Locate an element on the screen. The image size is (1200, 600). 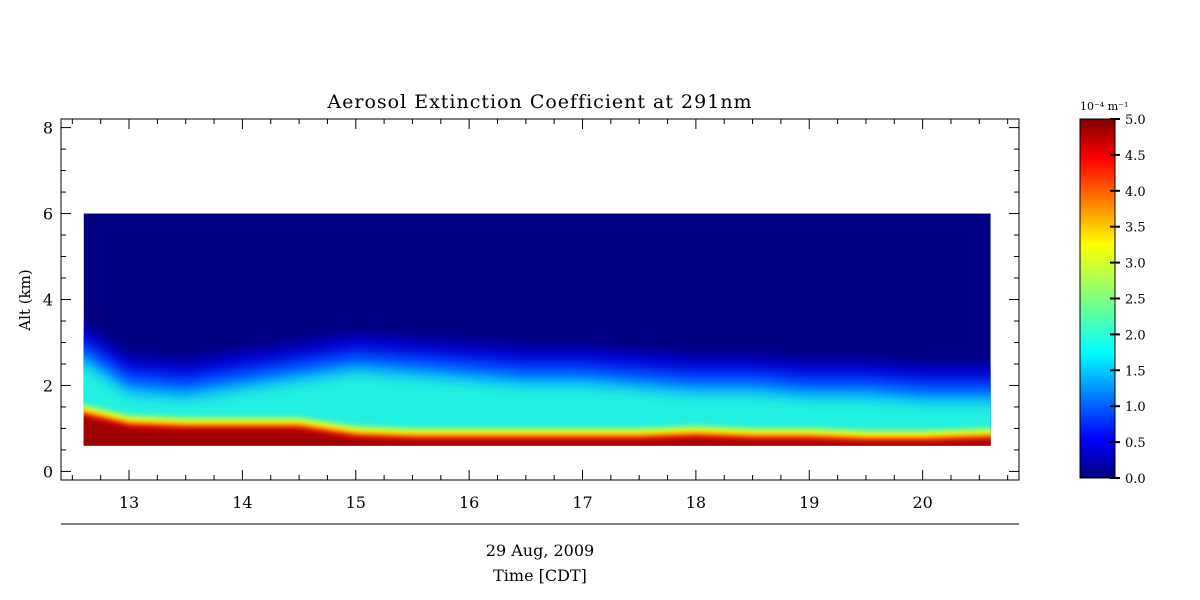
x-tick-label: 14 is located at coordinates (242, 502).